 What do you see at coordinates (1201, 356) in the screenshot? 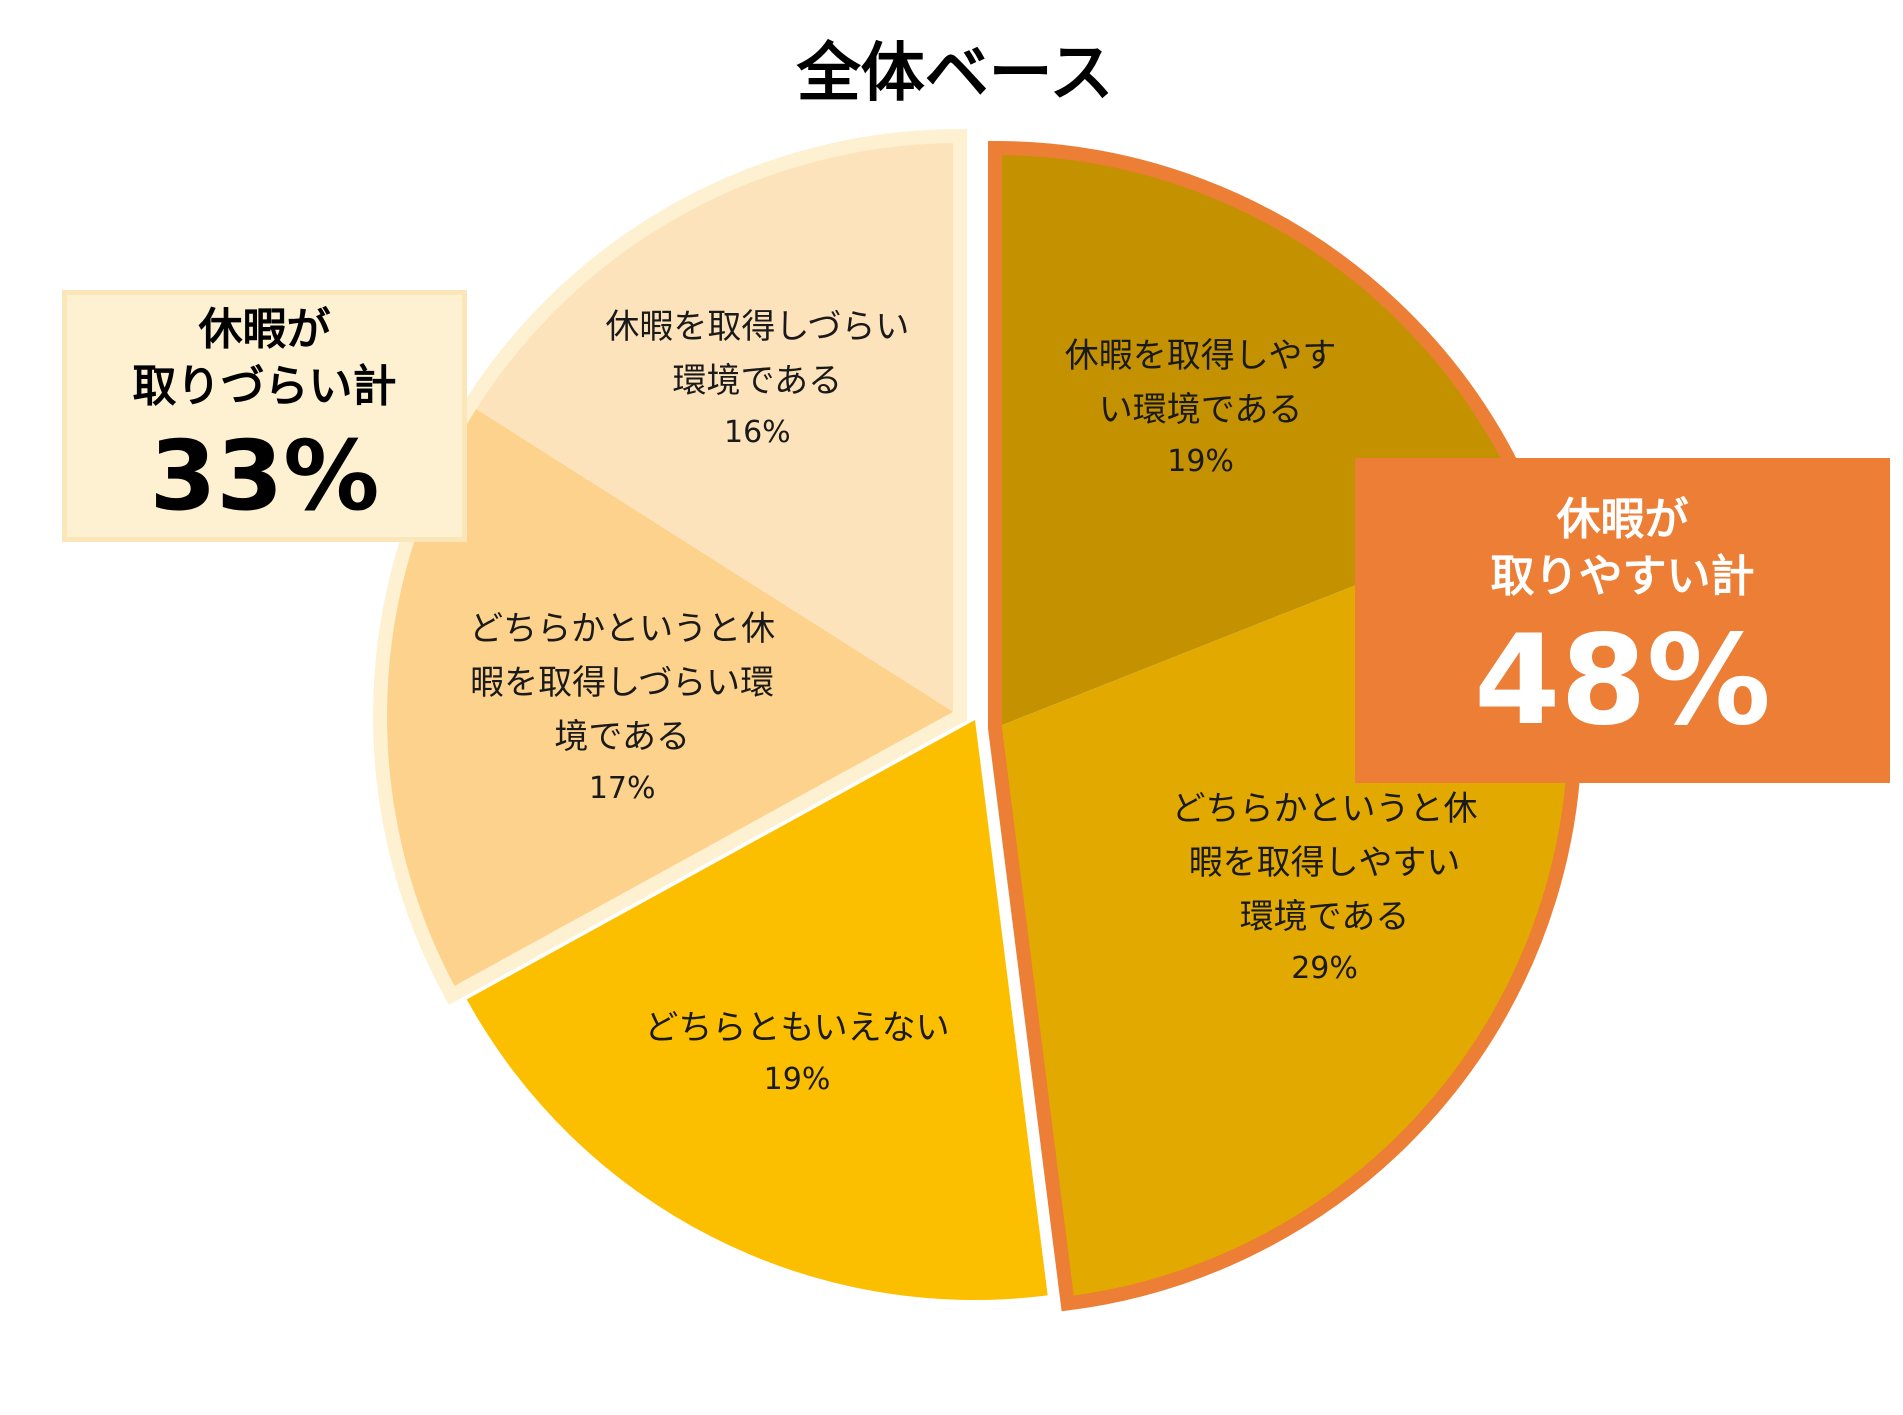
I see `pie-slice-label-line: 休暇を取得しやす` at bounding box center [1201, 356].